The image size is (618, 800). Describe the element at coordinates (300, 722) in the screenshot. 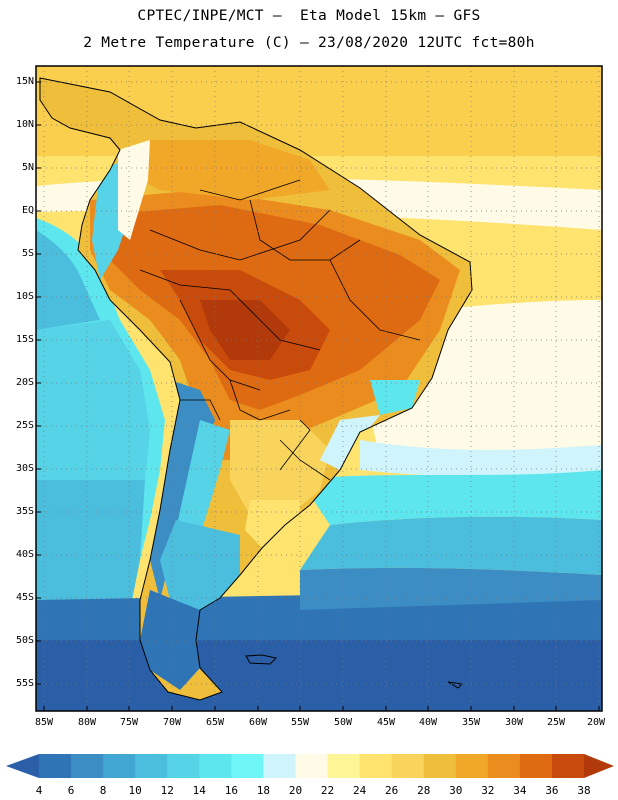

I see `lon-label-55w: 55W` at that location.